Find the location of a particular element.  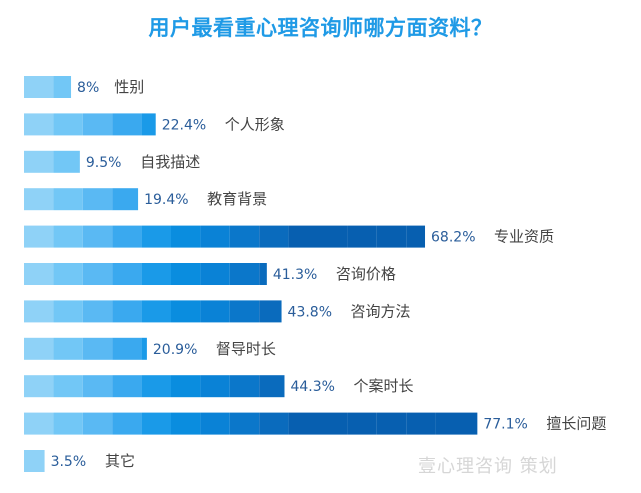

value-label: 44.3% is located at coordinates (312, 387).